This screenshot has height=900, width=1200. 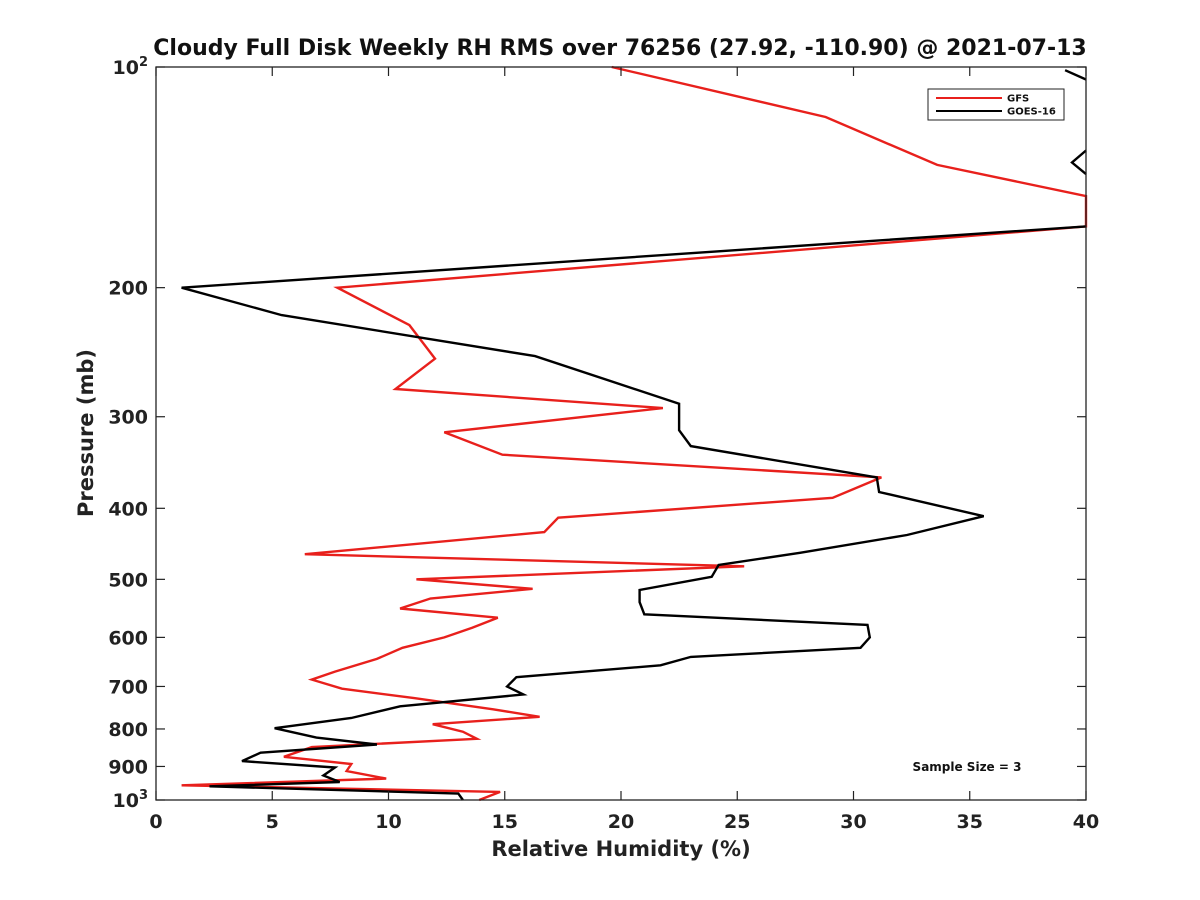 I want to click on x-tick-label: 30, so click(x=853, y=822).